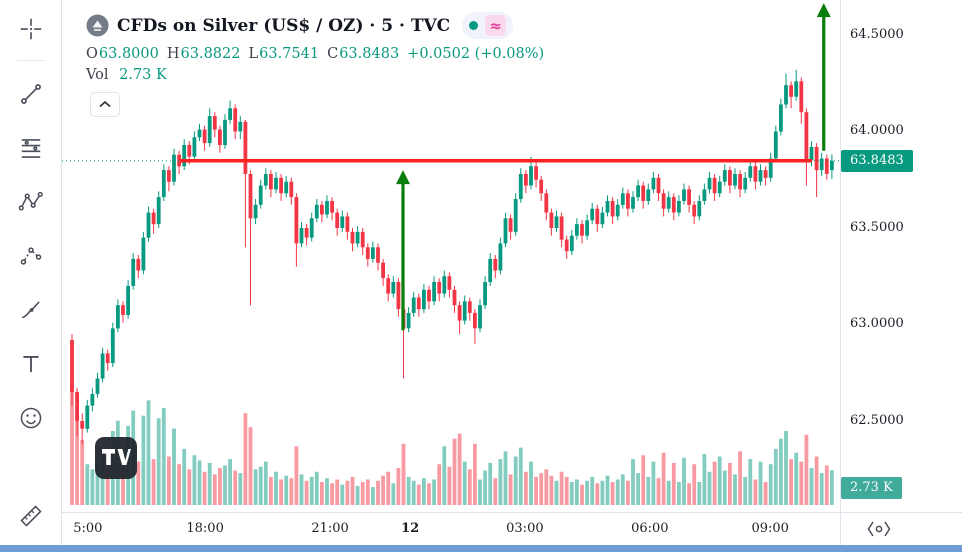 The height and width of the screenshot is (552, 962). Describe the element at coordinates (333, 54) in the screenshot. I see `close-label: C` at that location.